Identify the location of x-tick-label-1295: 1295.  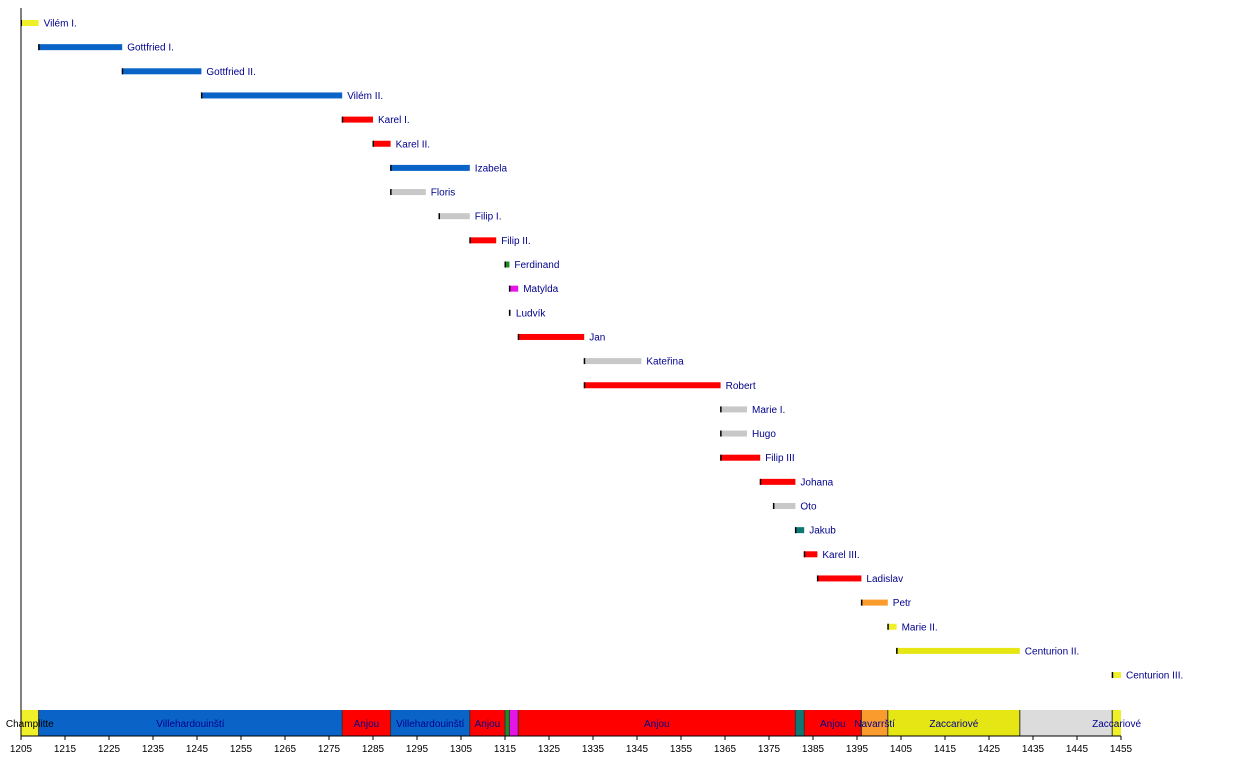
(417, 749).